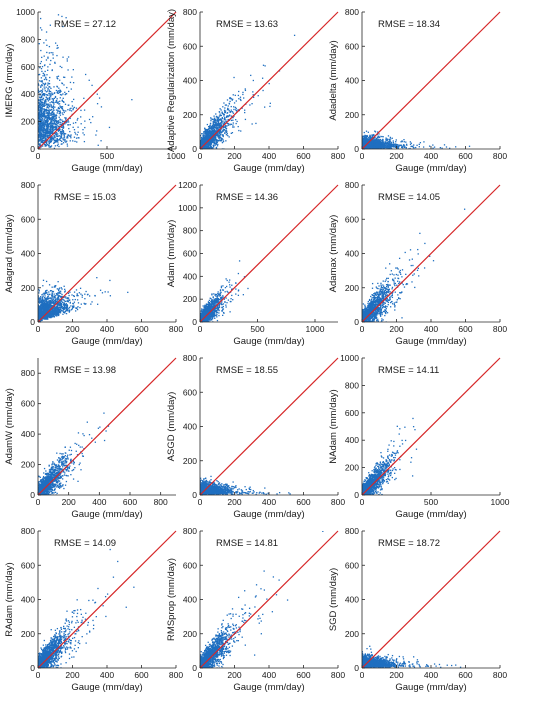 The height and width of the screenshot is (706, 550). I want to click on x-tick-label: 200, so click(234, 156).